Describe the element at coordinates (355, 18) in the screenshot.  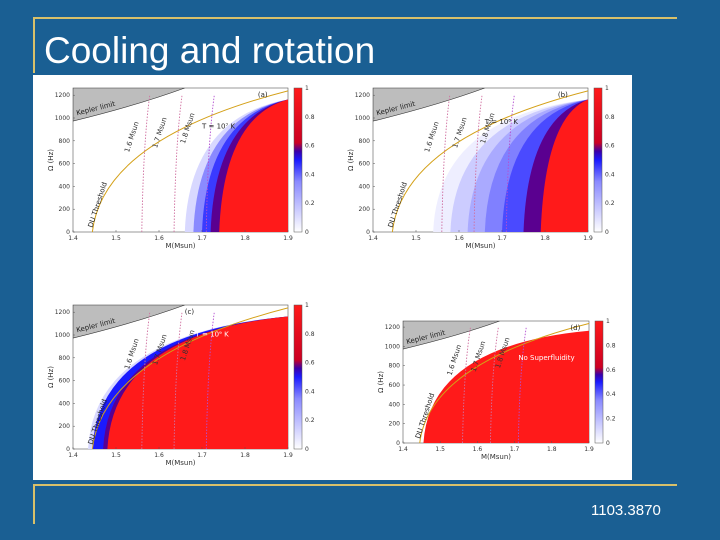
I see `top-rule` at that location.